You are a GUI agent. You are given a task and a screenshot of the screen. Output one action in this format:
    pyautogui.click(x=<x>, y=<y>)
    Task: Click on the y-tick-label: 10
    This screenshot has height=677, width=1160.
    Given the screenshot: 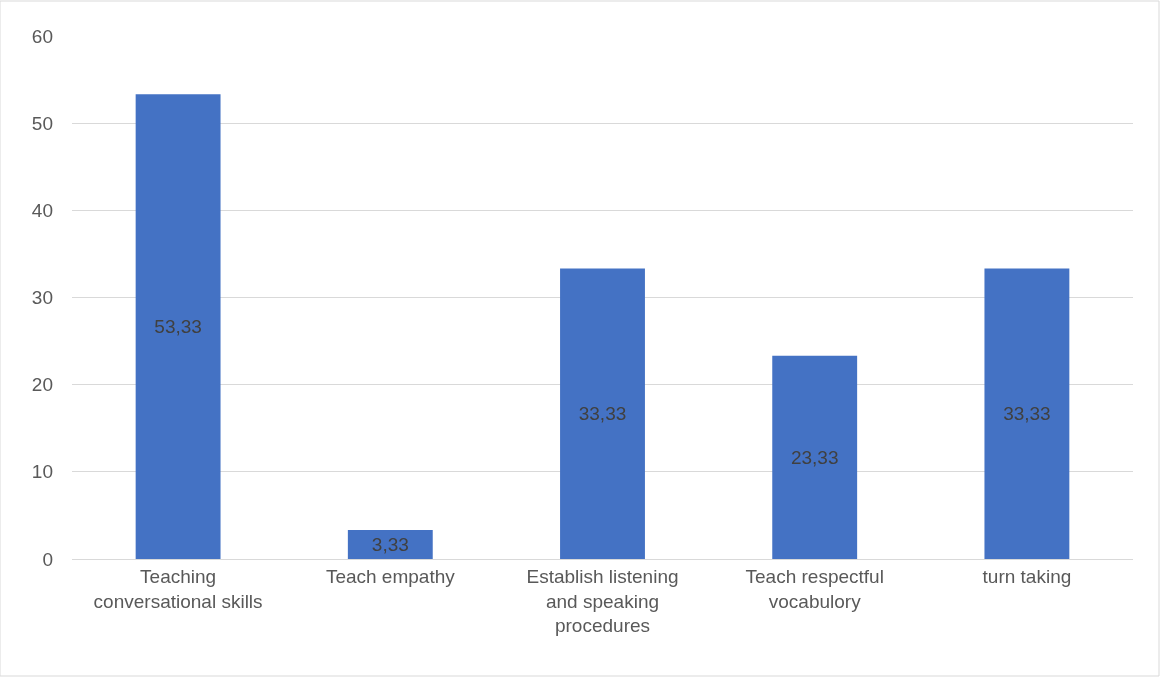 What is the action you would take?
    pyautogui.click(x=42, y=472)
    